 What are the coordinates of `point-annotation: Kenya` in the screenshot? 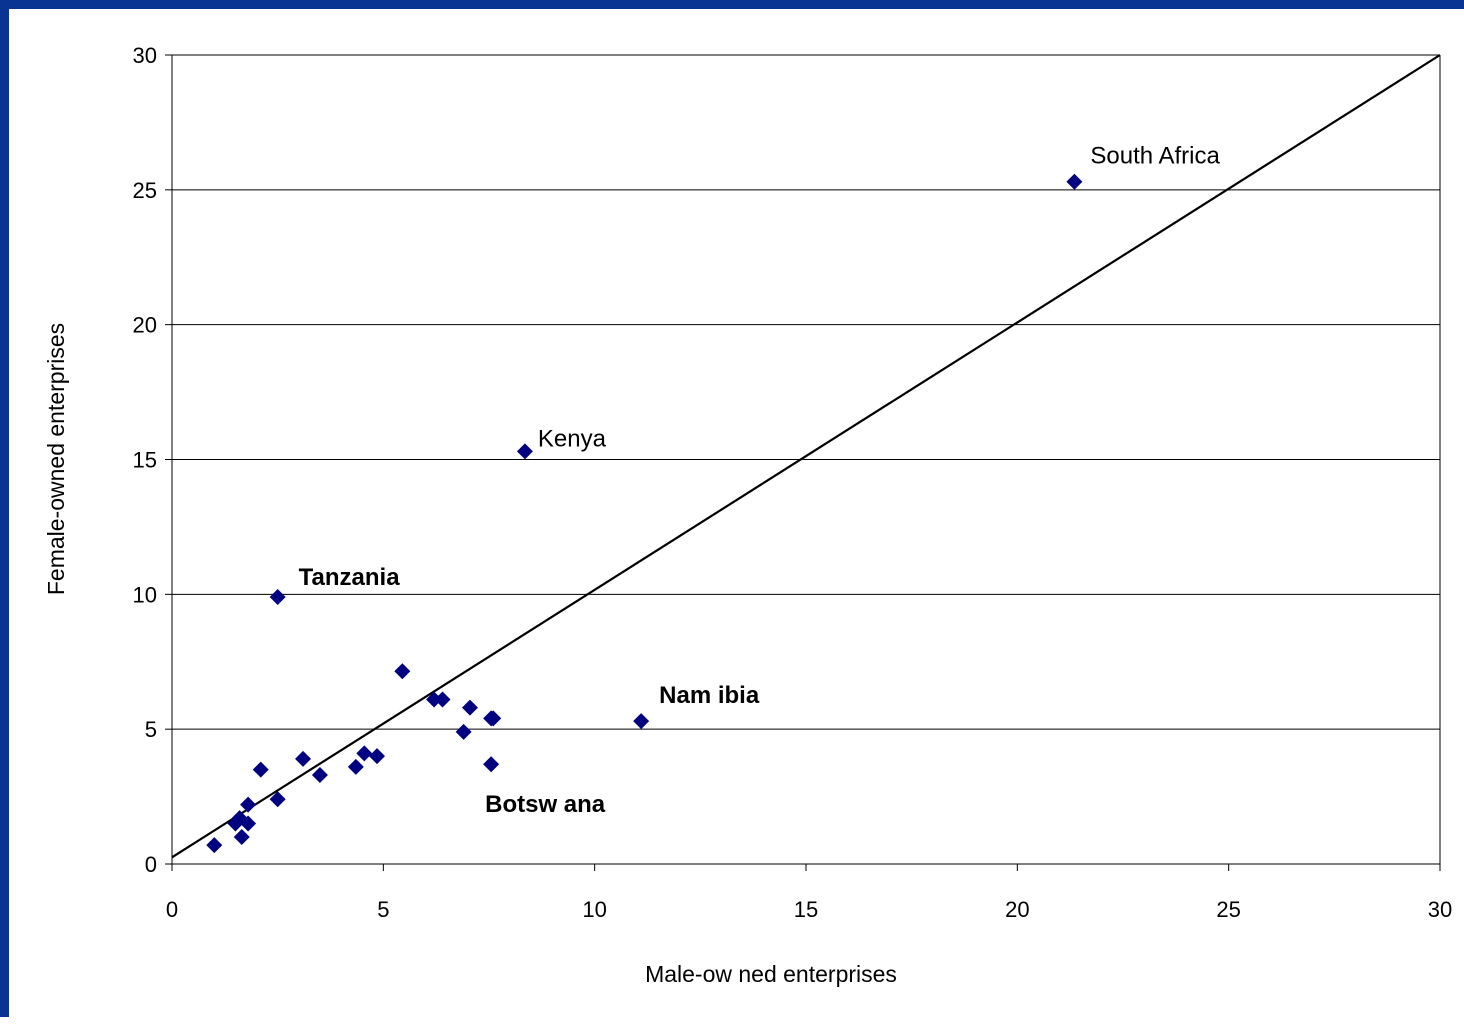 It's located at (572, 438).